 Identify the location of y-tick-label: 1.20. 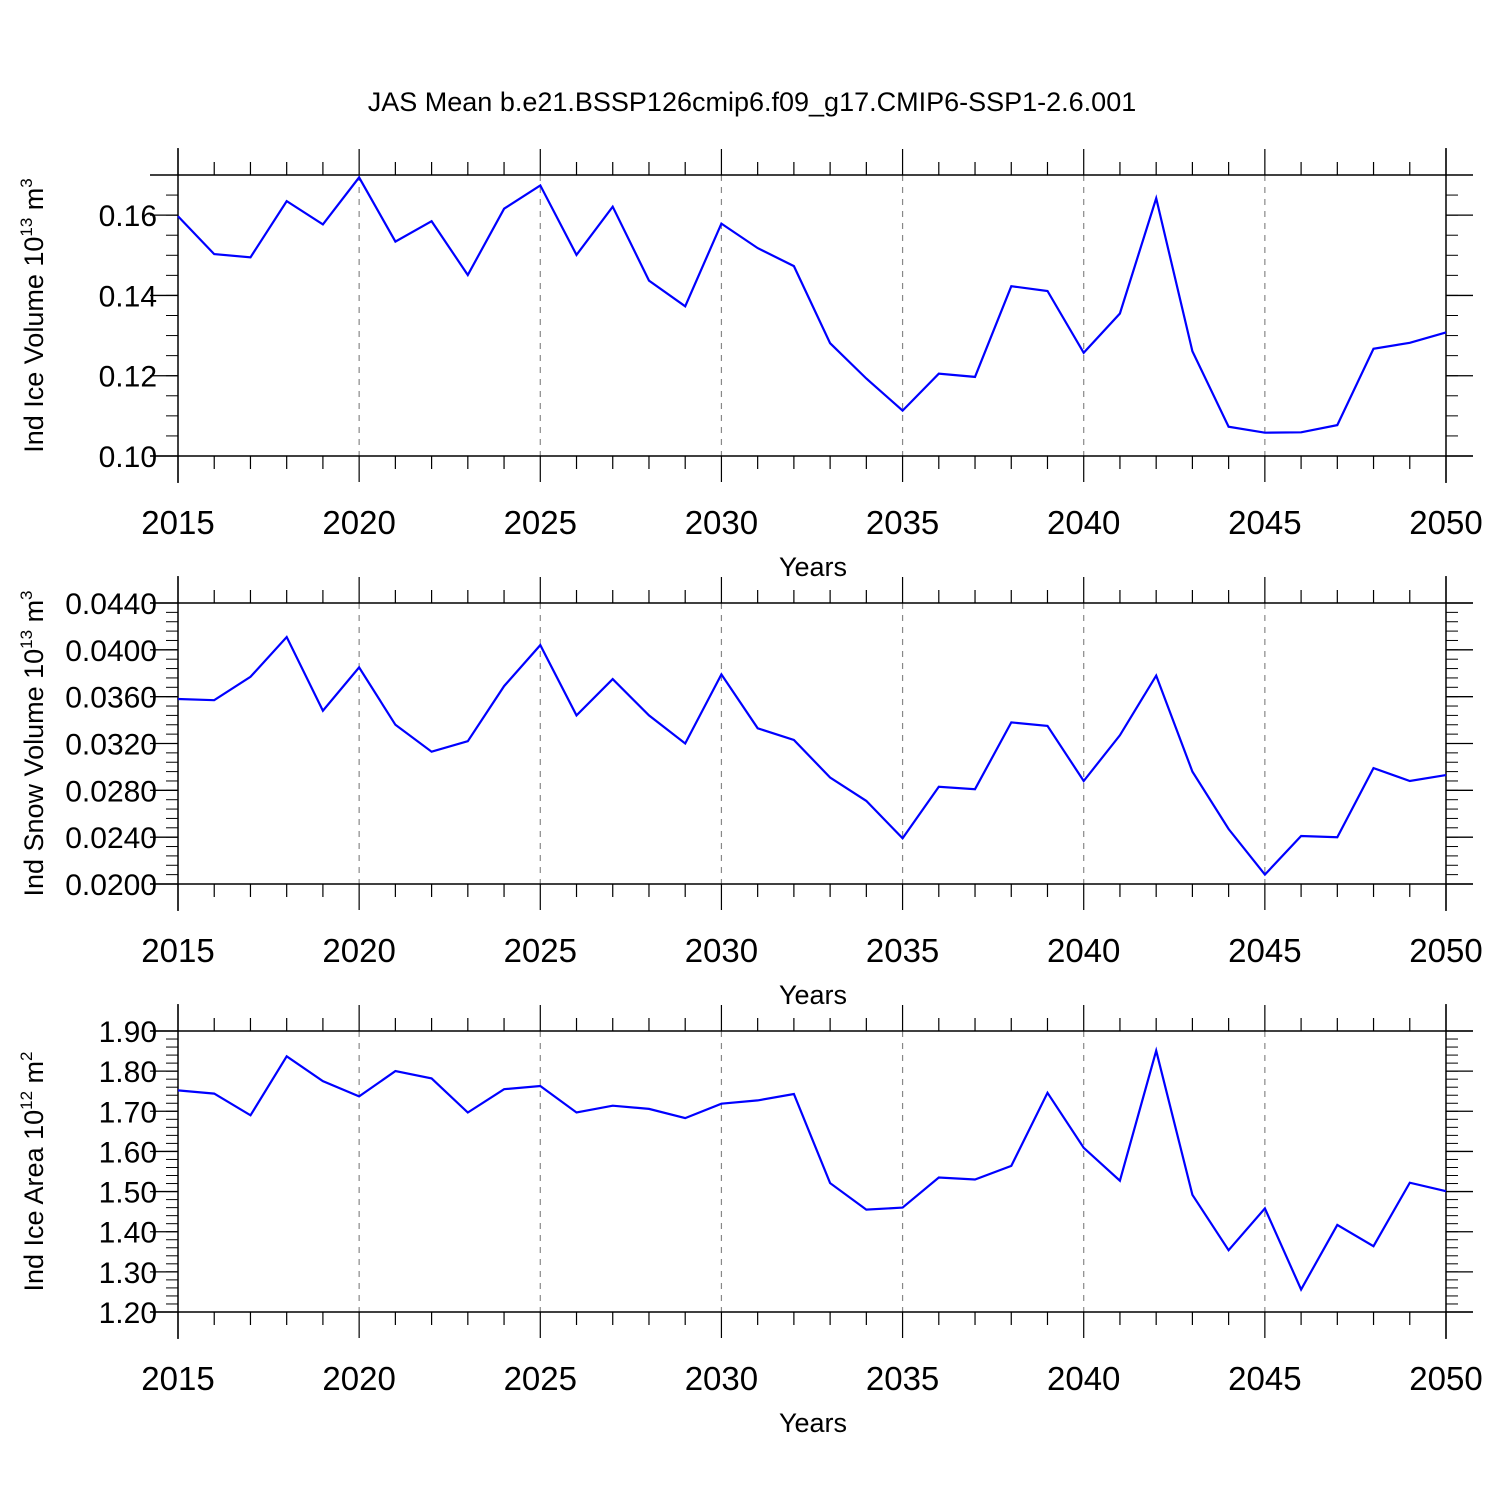
(128, 1313).